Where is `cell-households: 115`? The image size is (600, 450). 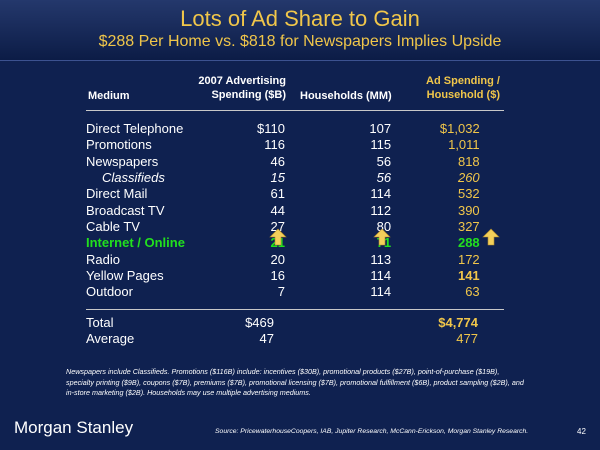 cell-households: 115 is located at coordinates (381, 145).